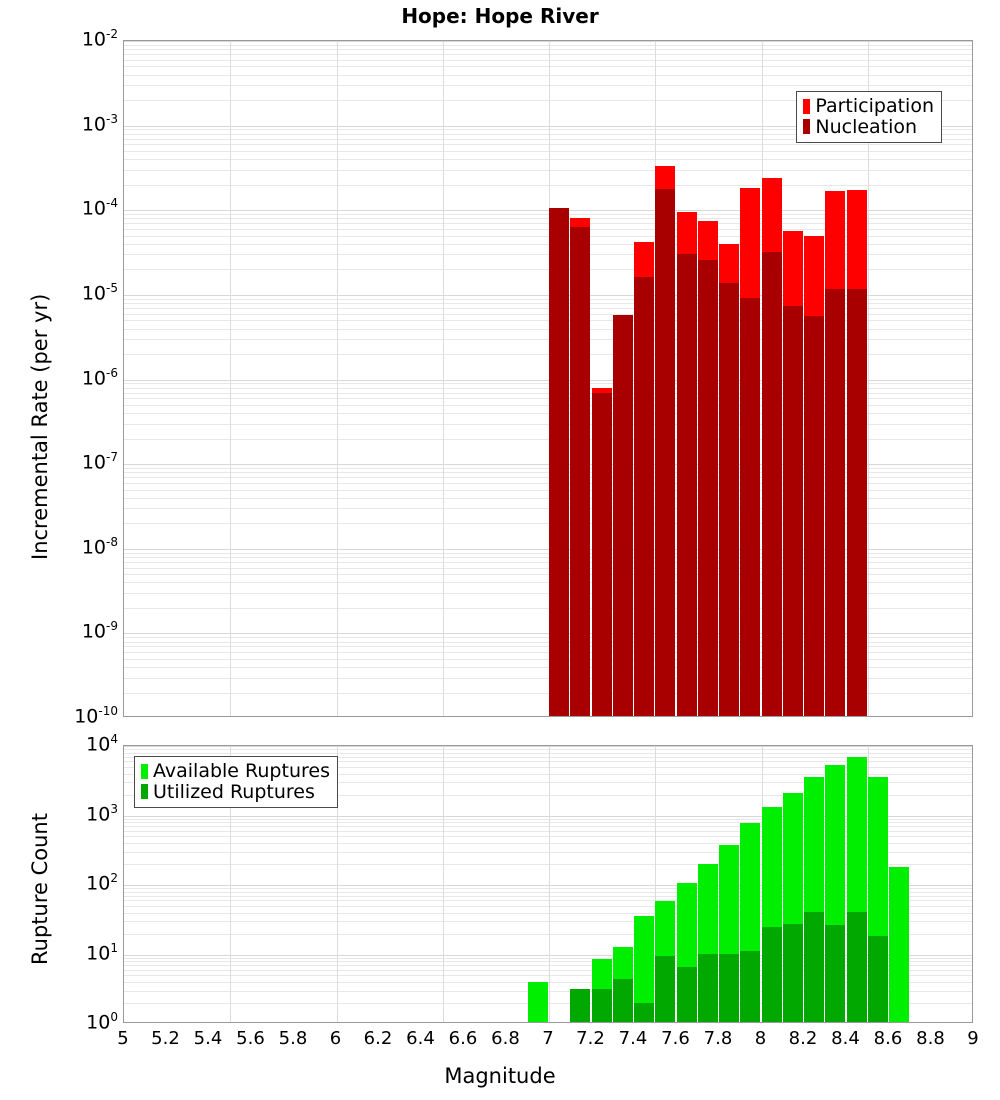 The height and width of the screenshot is (1100, 1000). I want to click on bar-rupture-count-8.35, so click(835, 884).